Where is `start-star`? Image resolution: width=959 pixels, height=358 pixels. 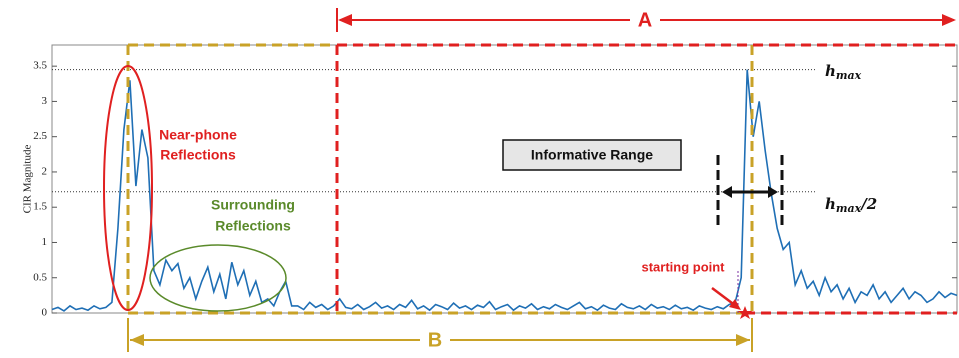 start-star is located at coordinates (745, 312).